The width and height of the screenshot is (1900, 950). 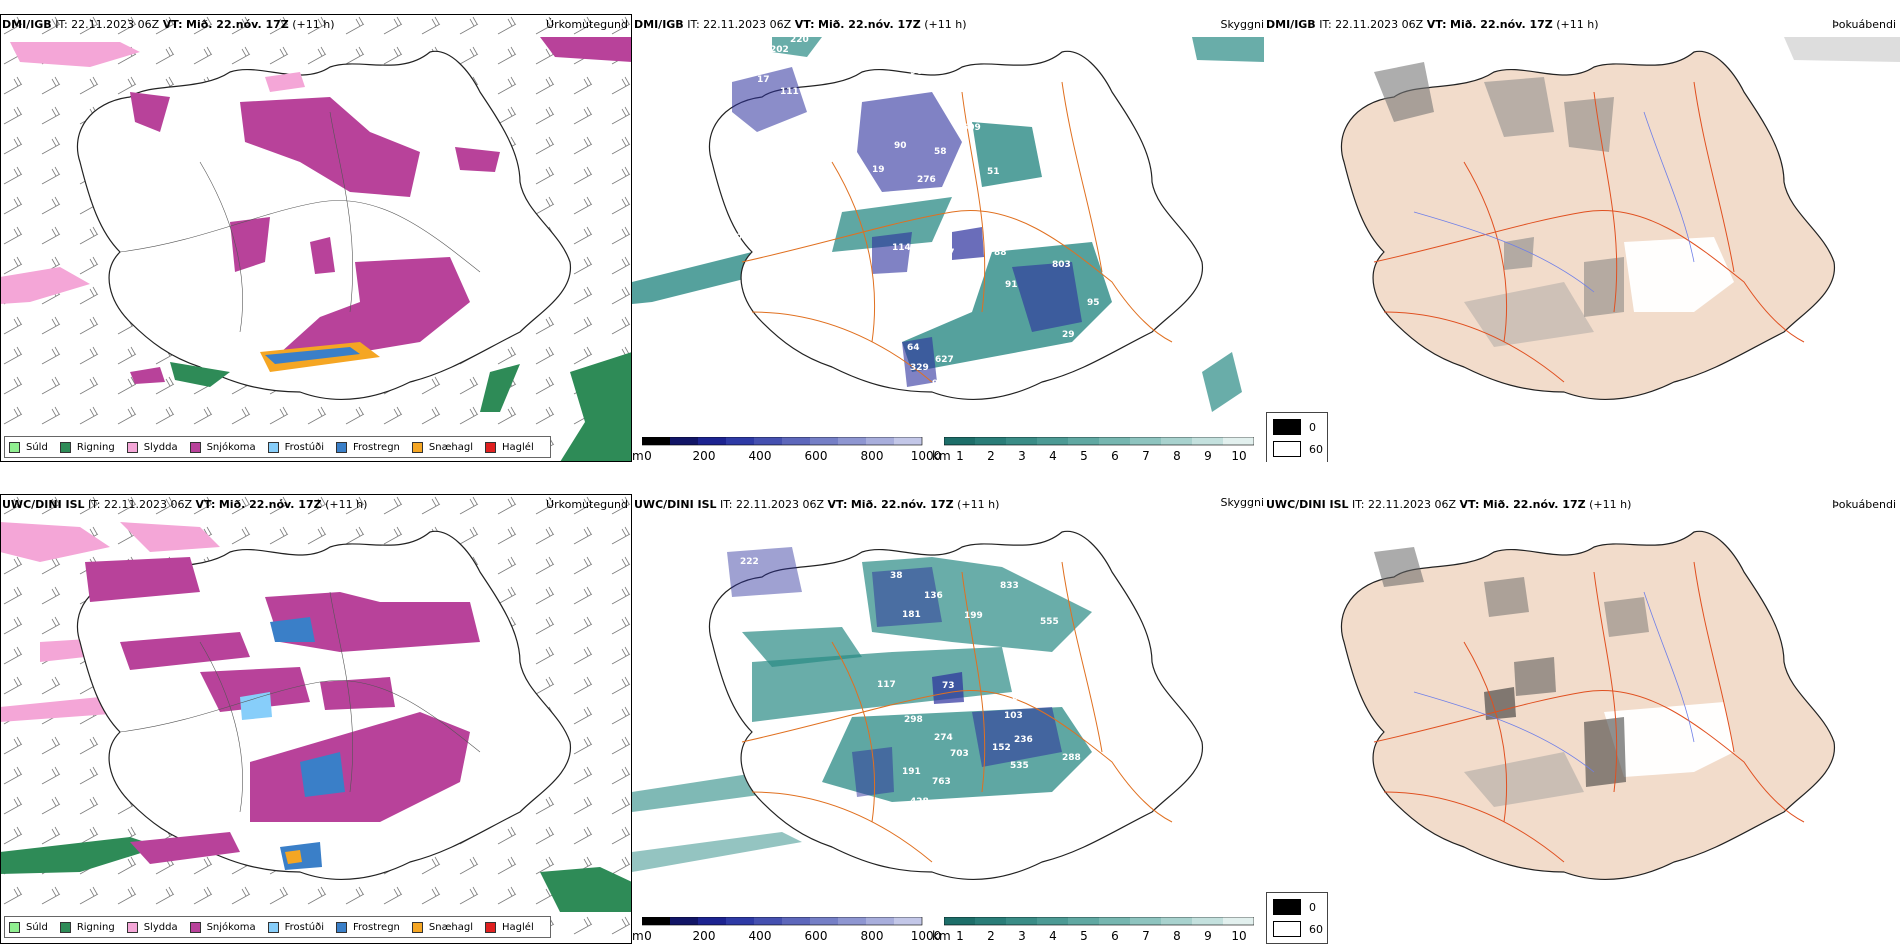 I want to click on svg-text: 236, so click(x=1023, y=740).